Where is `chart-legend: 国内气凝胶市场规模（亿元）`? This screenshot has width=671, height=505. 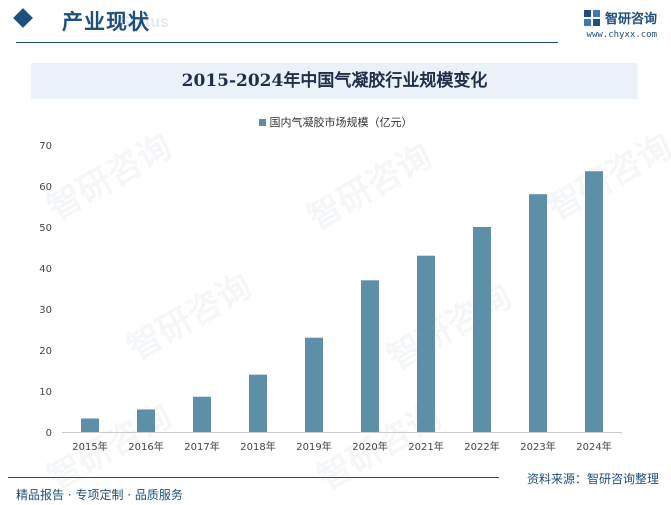 chart-legend: 国内气凝胶市场规模（亿元） is located at coordinates (335, 122).